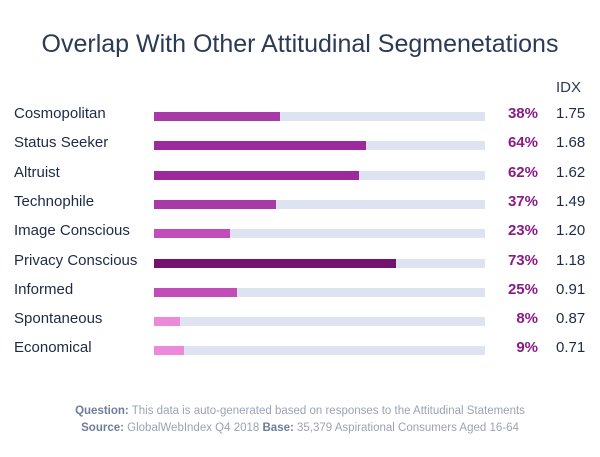  I want to click on value-label: 37%, so click(522, 201).